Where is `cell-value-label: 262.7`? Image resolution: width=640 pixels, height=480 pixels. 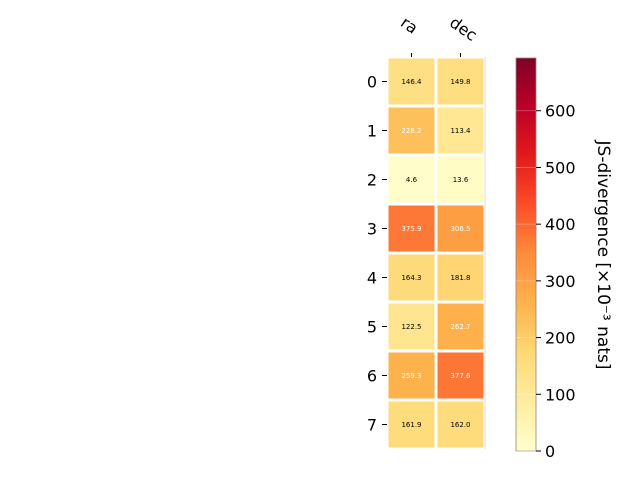 cell-value-label: 262.7 is located at coordinates (460, 327).